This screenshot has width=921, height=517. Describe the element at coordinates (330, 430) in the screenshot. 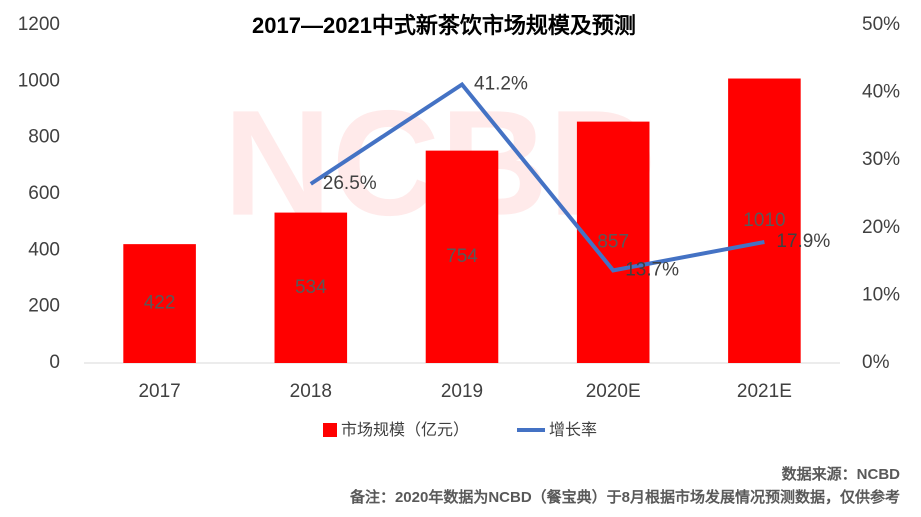

I see `legend-swatch` at that location.